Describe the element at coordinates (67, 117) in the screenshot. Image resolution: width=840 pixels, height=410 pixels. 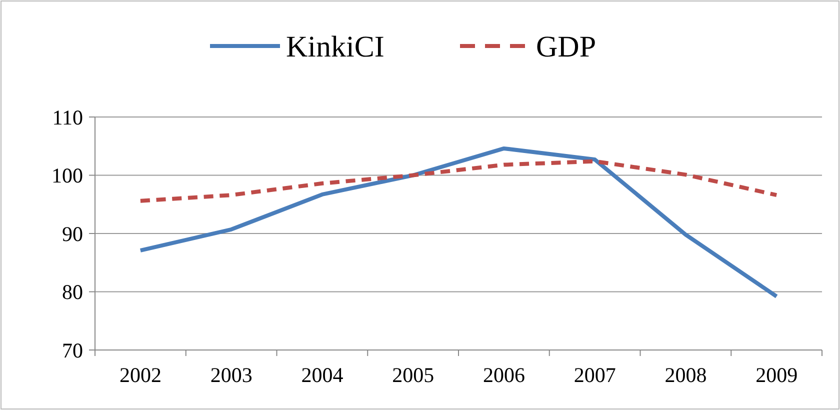
I see `y-tick-label: 110` at that location.